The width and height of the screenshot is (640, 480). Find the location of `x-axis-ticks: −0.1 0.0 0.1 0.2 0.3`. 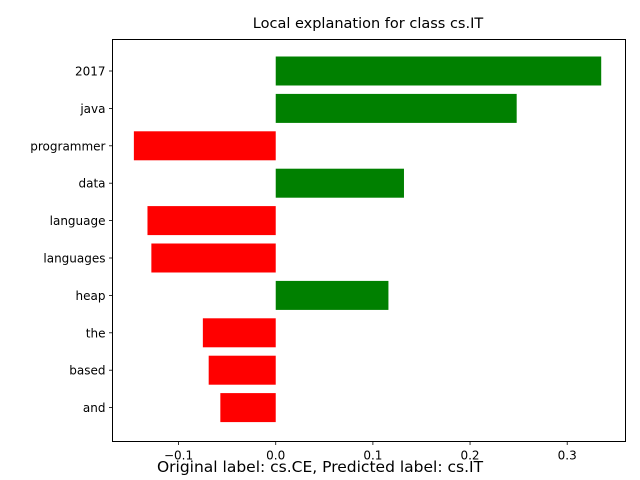

x-axis-ticks: −0.1 0.0 0.1 0.2 0.3 is located at coordinates (370, 452).